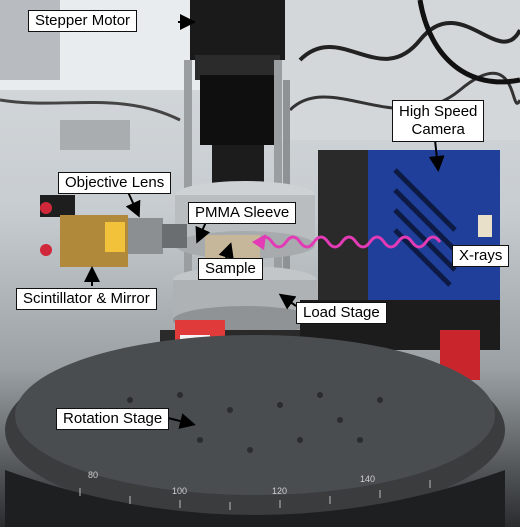 Image resolution: width=520 pixels, height=527 pixels. What do you see at coordinates (242, 213) in the screenshot?
I see `label-pmma-sleeve: PMMA Sleeve` at bounding box center [242, 213].